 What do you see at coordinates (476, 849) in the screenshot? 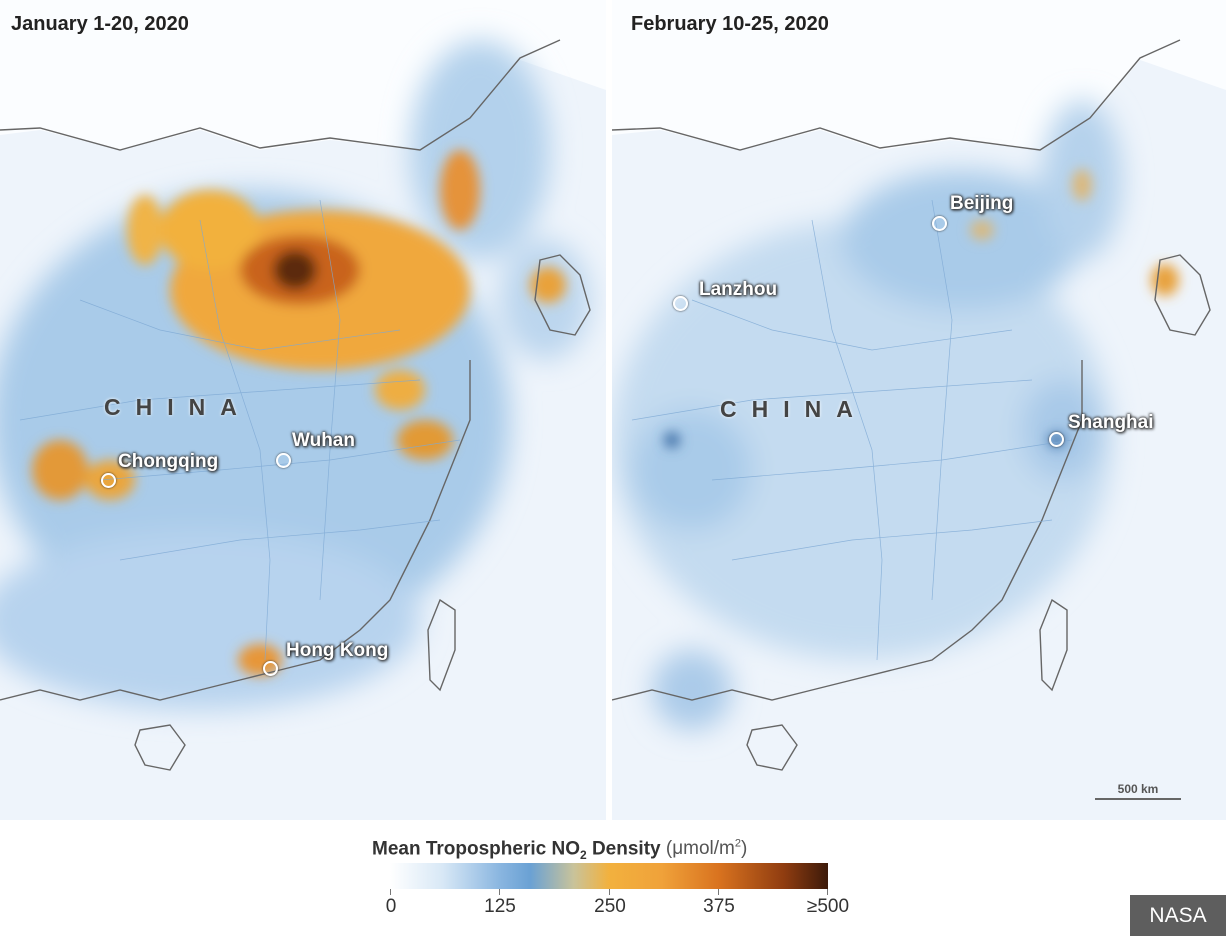
I see `legend-title-main: Mean Tropospheric NO` at bounding box center [476, 849].